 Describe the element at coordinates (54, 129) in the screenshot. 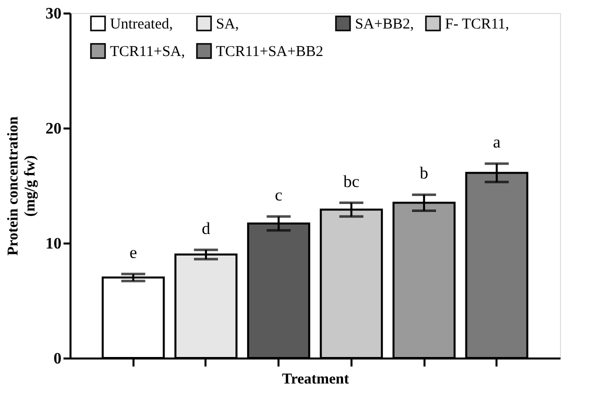

I see `y-tick-label: 20` at that location.